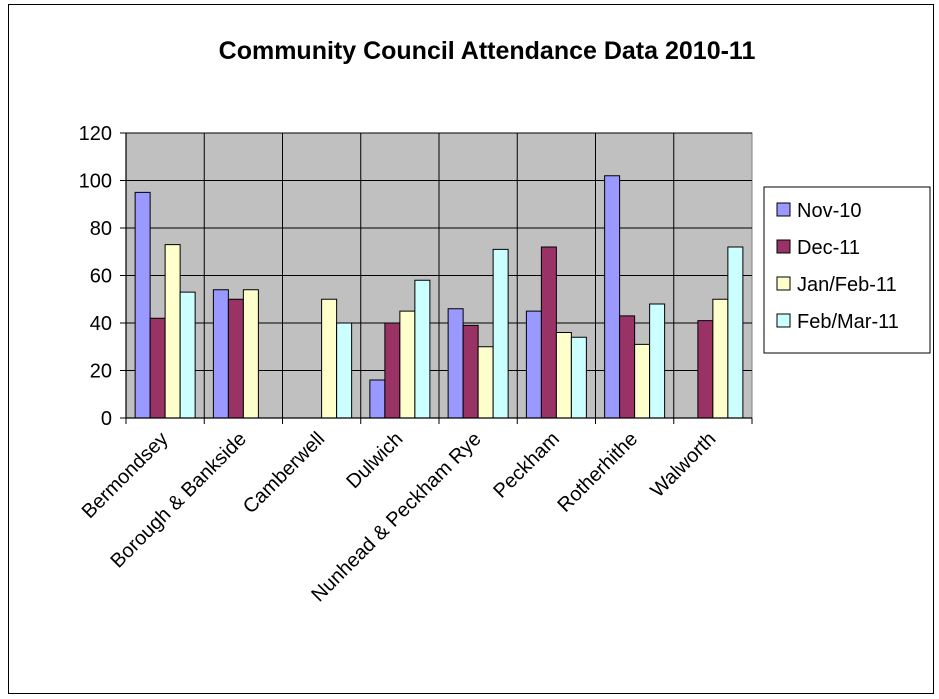 This screenshot has height=699, width=939. What do you see at coordinates (284, 473) in the screenshot?
I see `x-category-label: Camberwell` at bounding box center [284, 473].